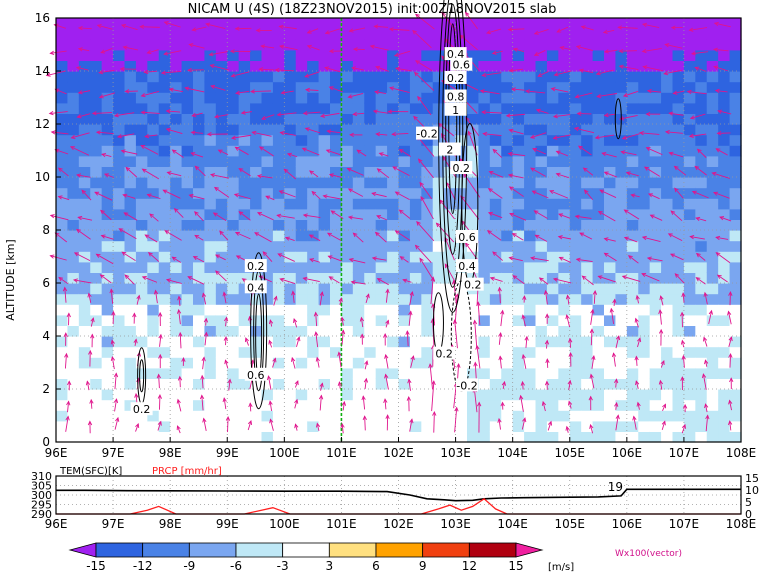 This screenshot has width=767, height=579. I want to click on contour-label: 0.6, so click(462, 65).